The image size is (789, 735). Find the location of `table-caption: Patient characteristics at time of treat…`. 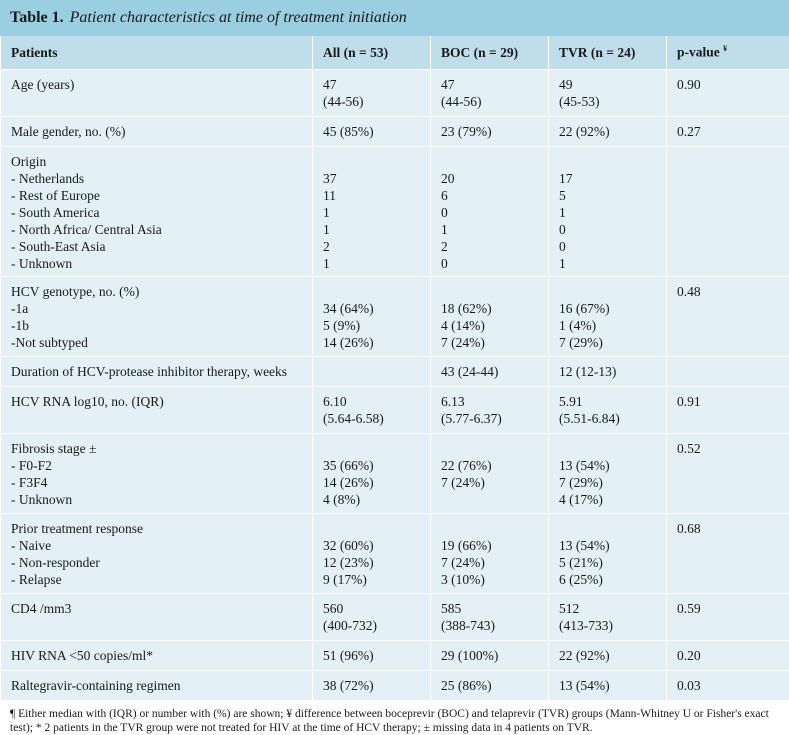

table-caption: Patient characteristics at time of treat… is located at coordinates (238, 18).